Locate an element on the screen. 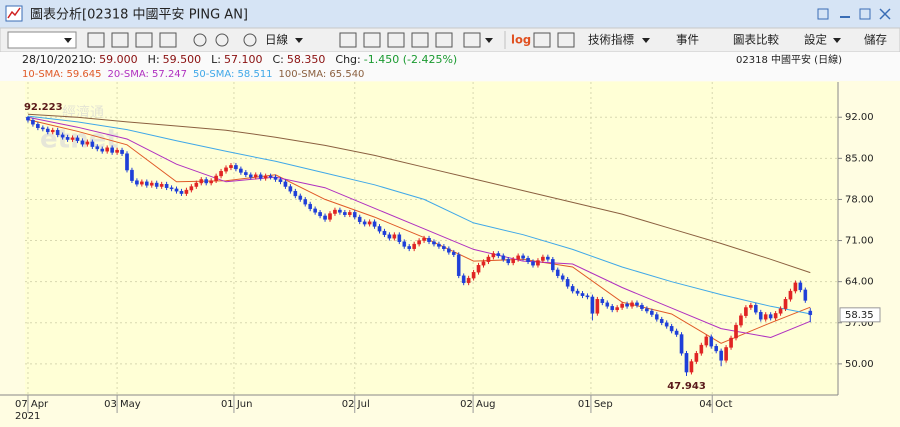  hlc-button is located at coordinates (396, 40).